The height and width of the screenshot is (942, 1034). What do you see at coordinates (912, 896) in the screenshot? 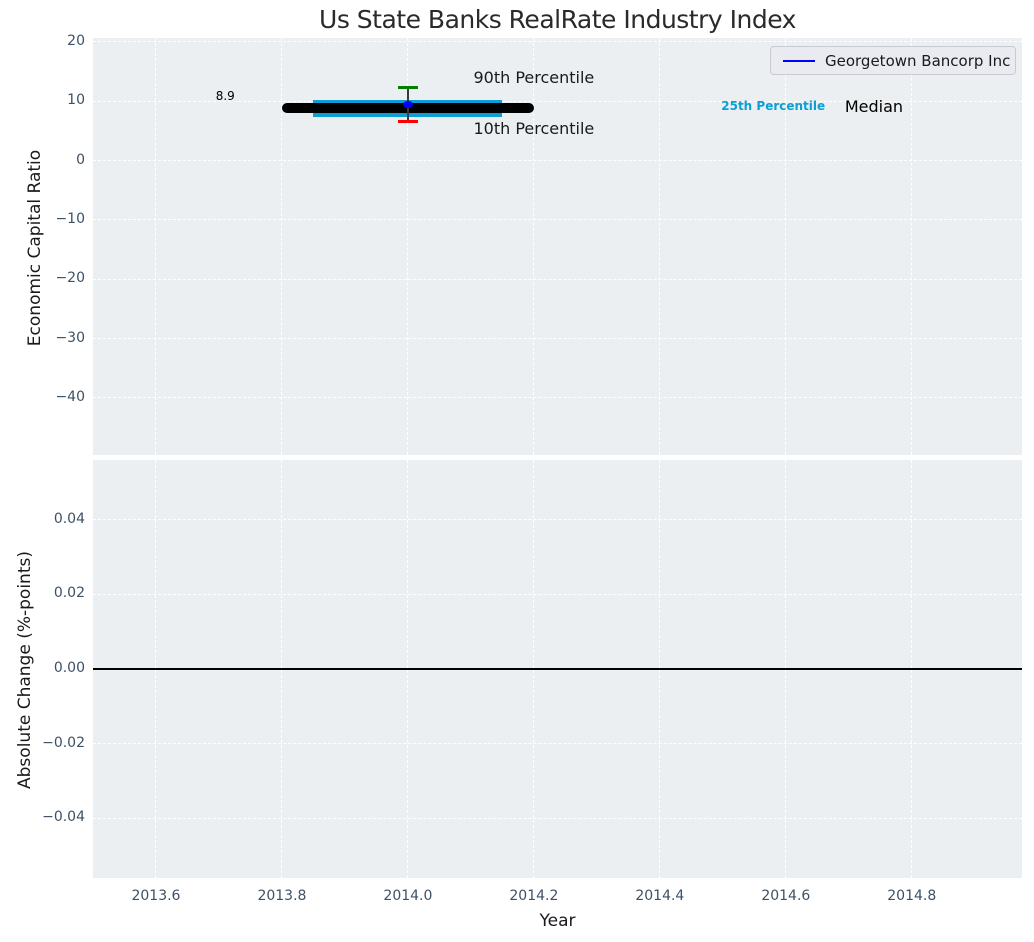
I see `x-tick-label: 2014.8` at bounding box center [912, 896].